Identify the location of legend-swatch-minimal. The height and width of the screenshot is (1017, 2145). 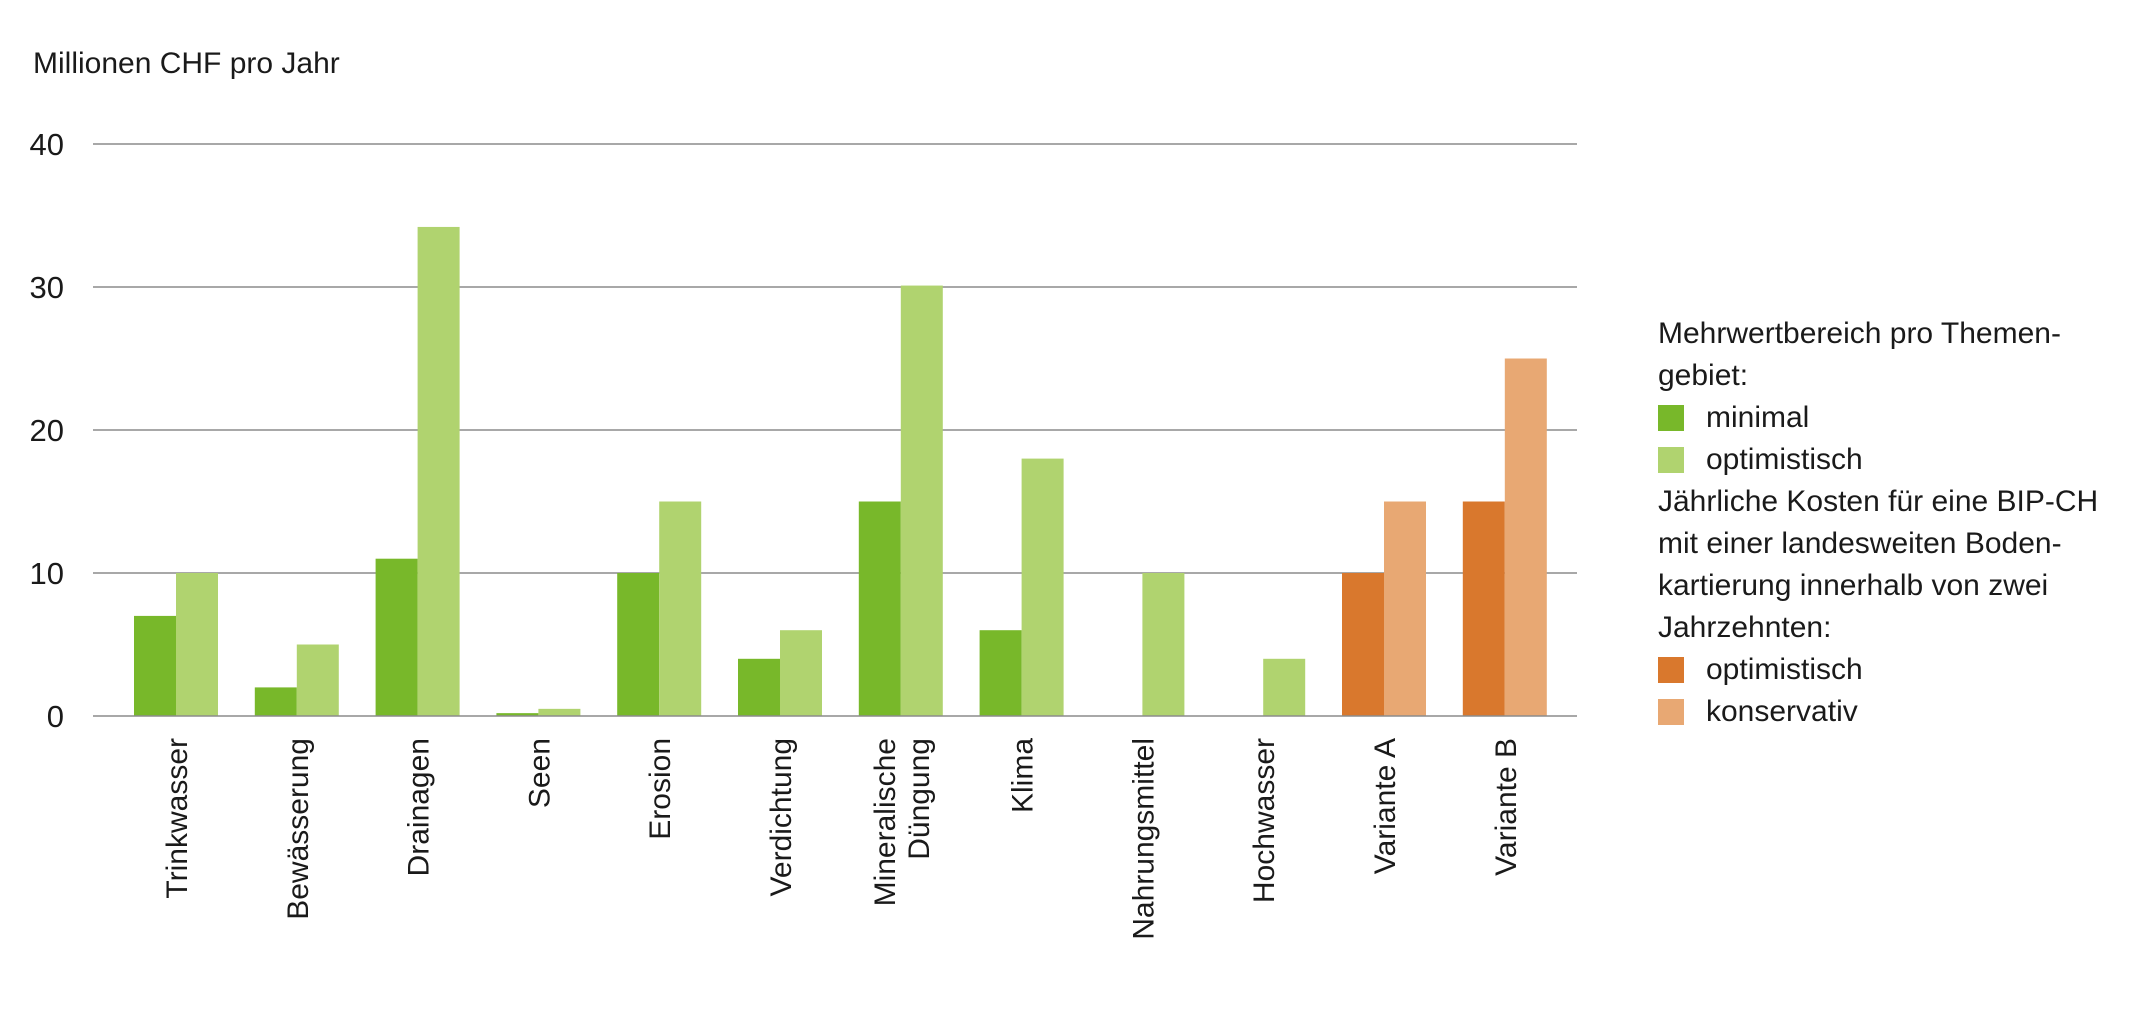
(1671, 418).